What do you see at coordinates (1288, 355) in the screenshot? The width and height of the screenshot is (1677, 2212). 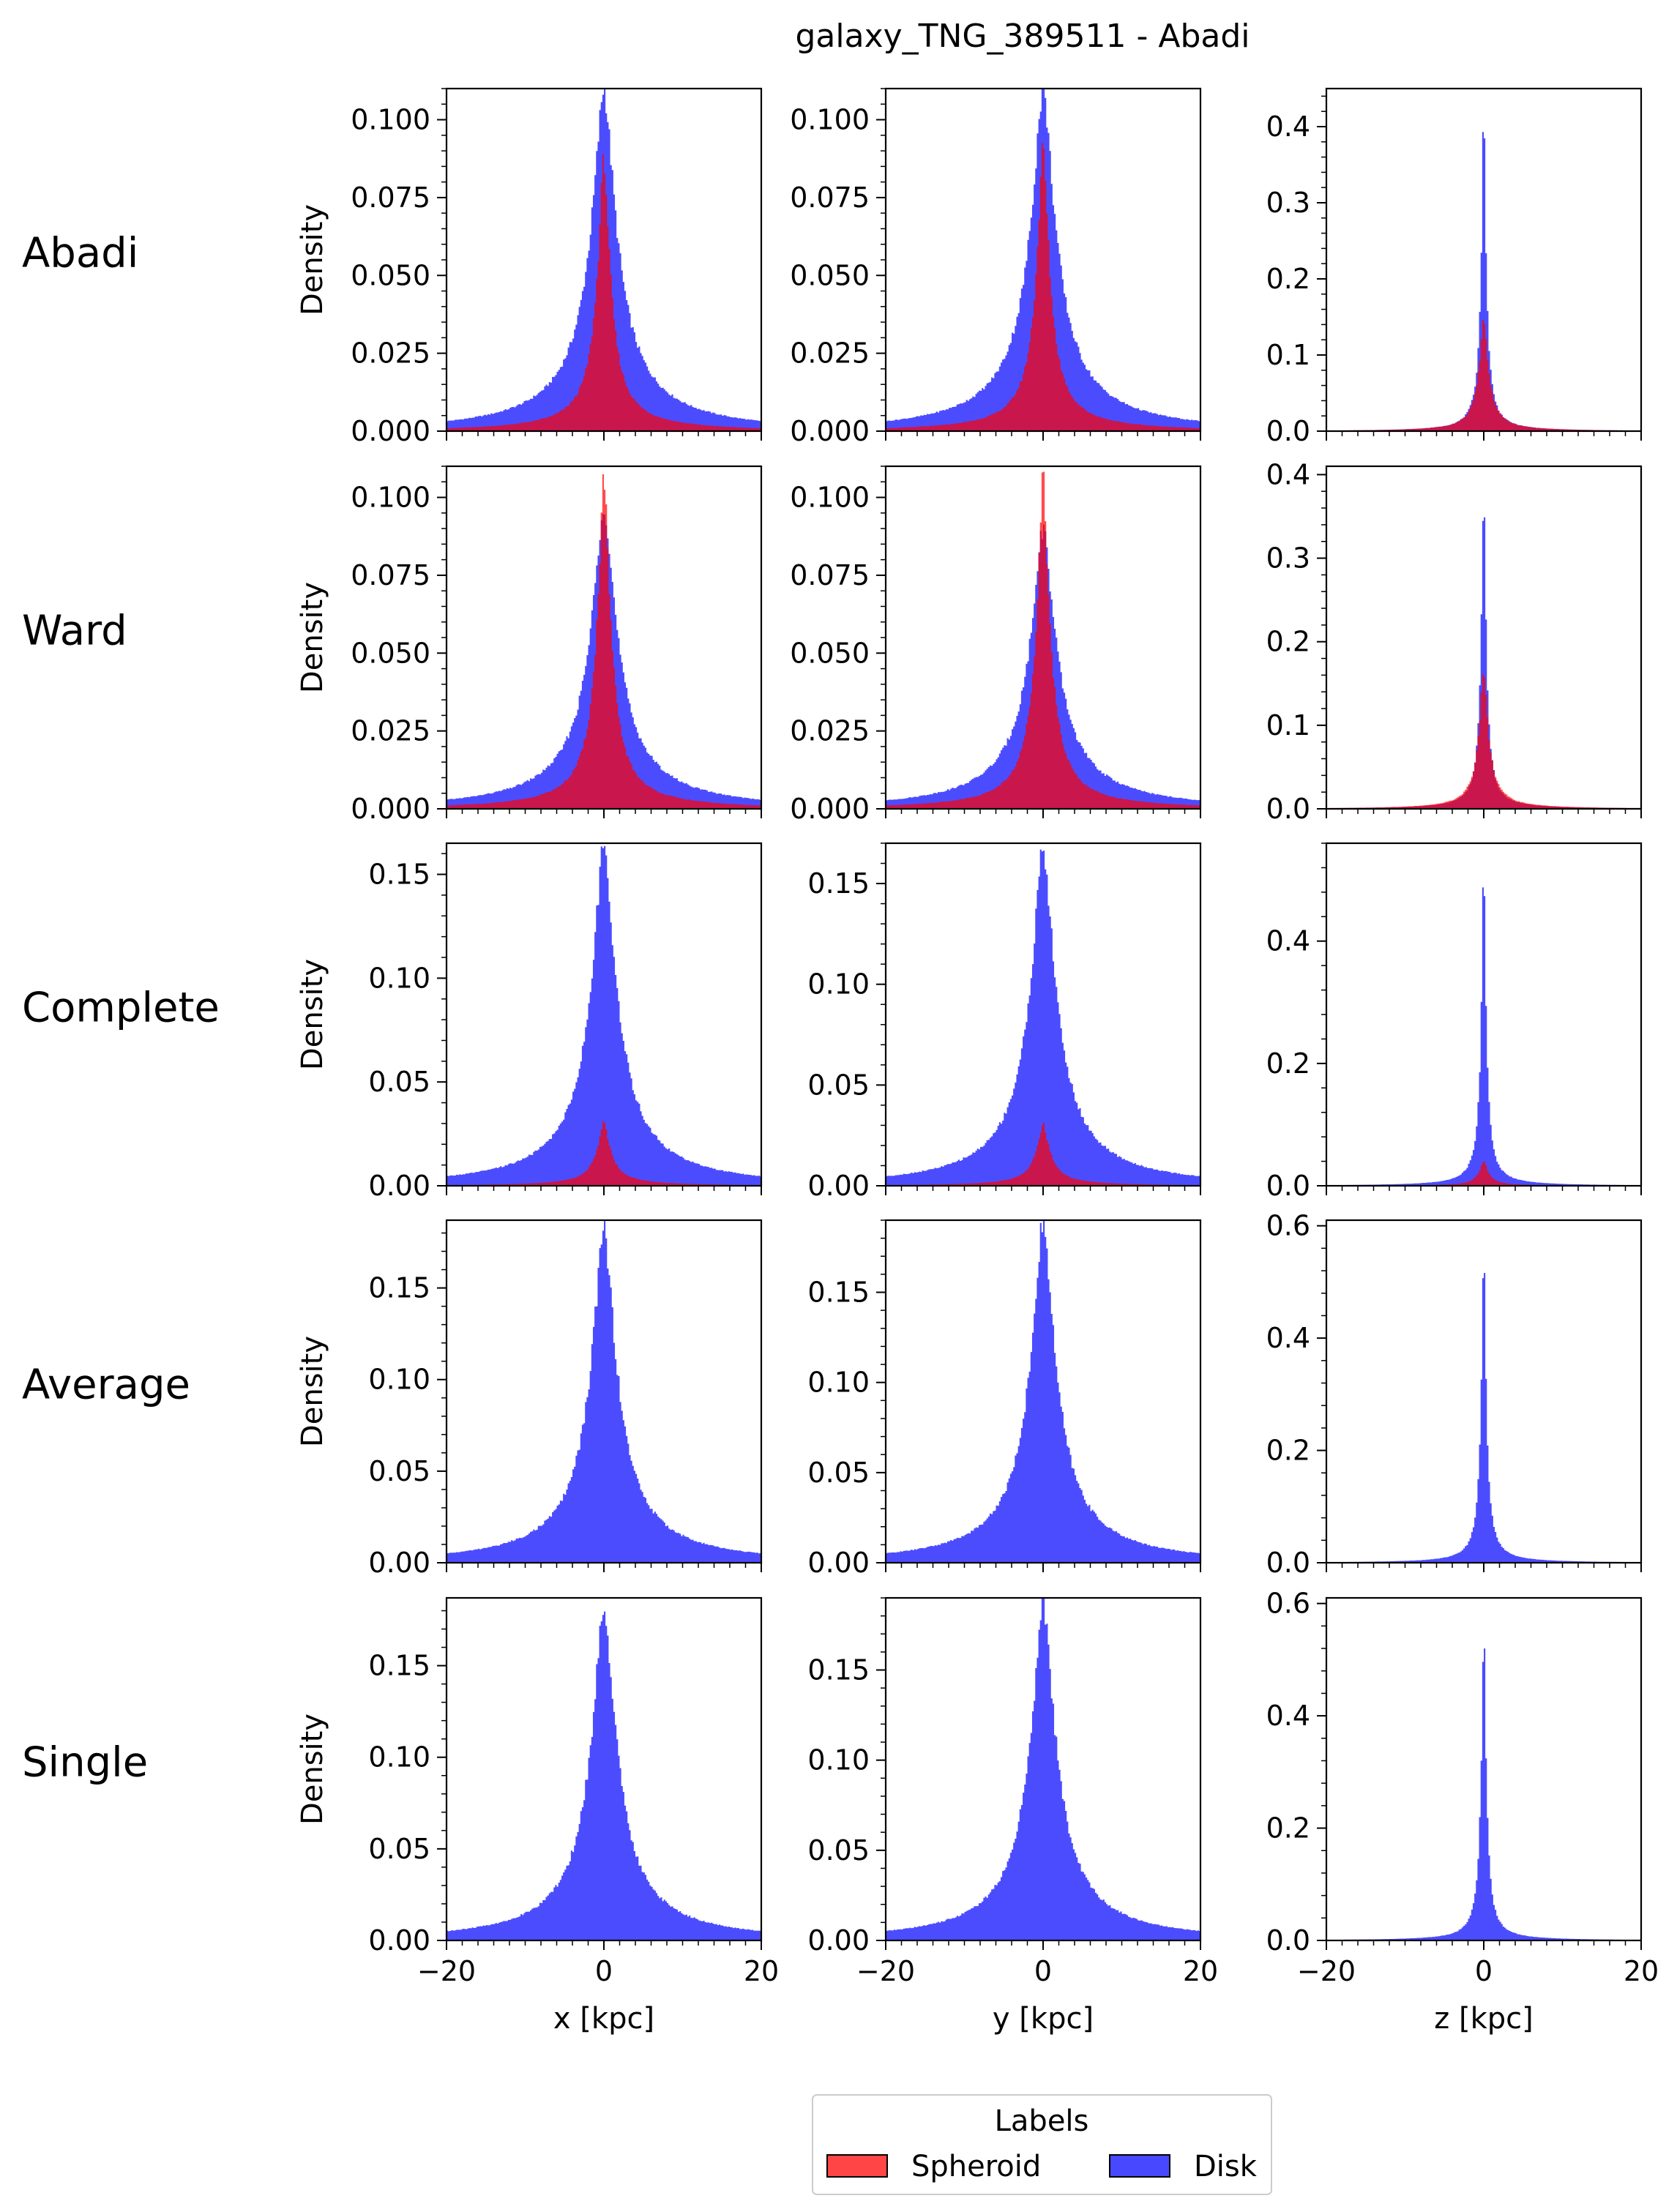 I see `panel-abadi-z-ytick-label: 0.1` at bounding box center [1288, 355].